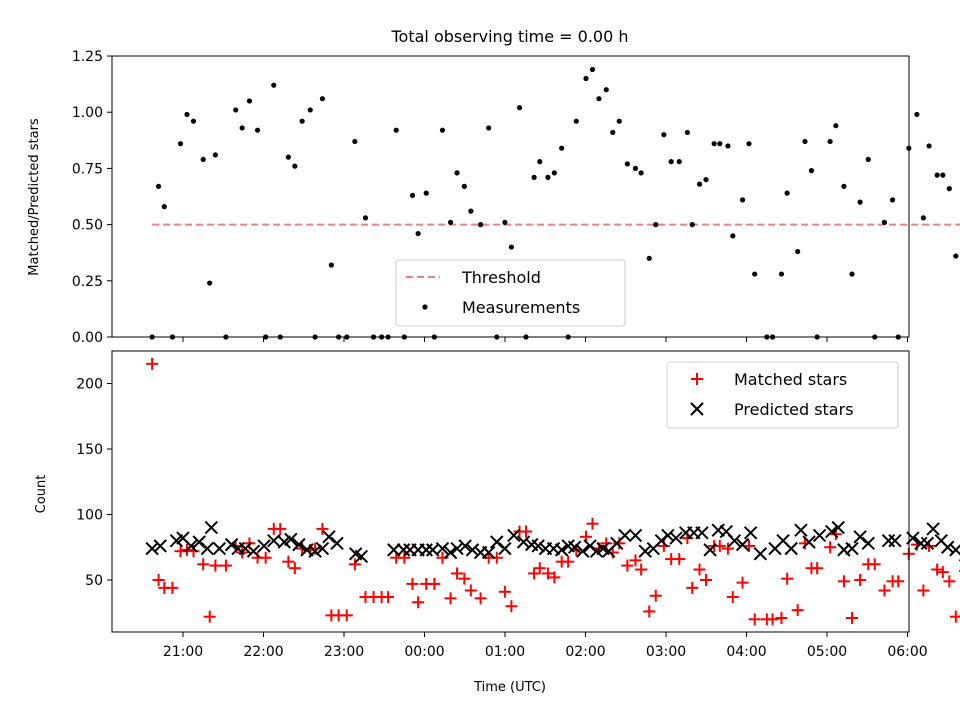 This screenshot has height=720, width=960. What do you see at coordinates (509, 36) in the screenshot?
I see `chart-title: Total observing time = 0.00 h` at bounding box center [509, 36].